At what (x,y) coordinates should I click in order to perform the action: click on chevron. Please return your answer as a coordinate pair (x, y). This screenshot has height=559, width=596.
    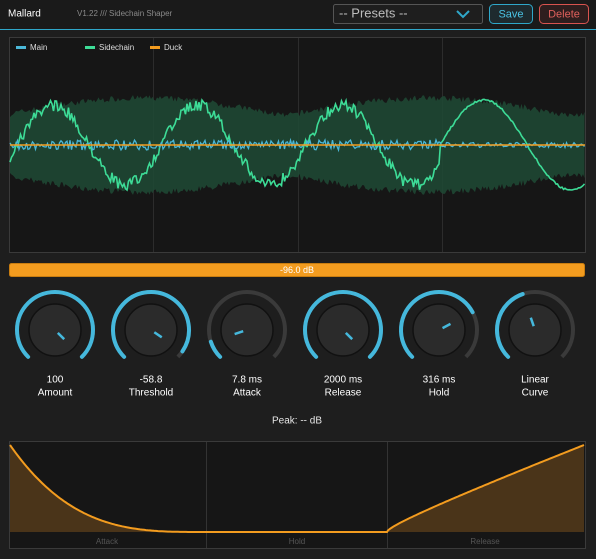
    Looking at the image, I should click on (463, 14).